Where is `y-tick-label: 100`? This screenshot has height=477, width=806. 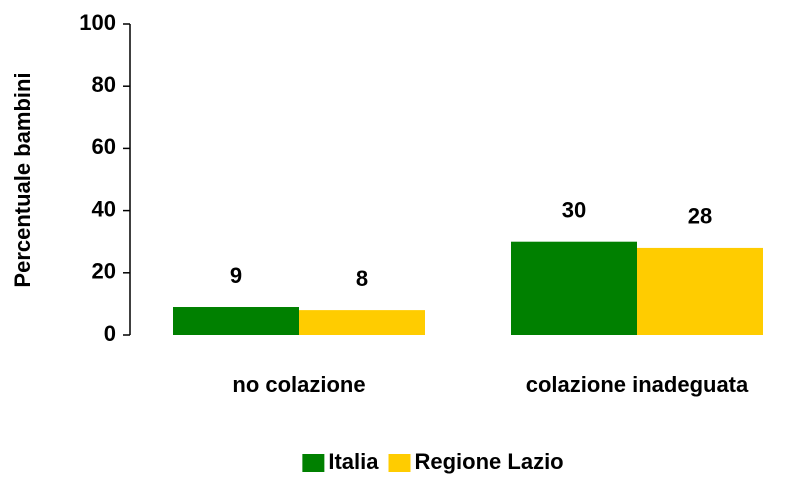
y-tick-label: 100 is located at coordinates (97, 22).